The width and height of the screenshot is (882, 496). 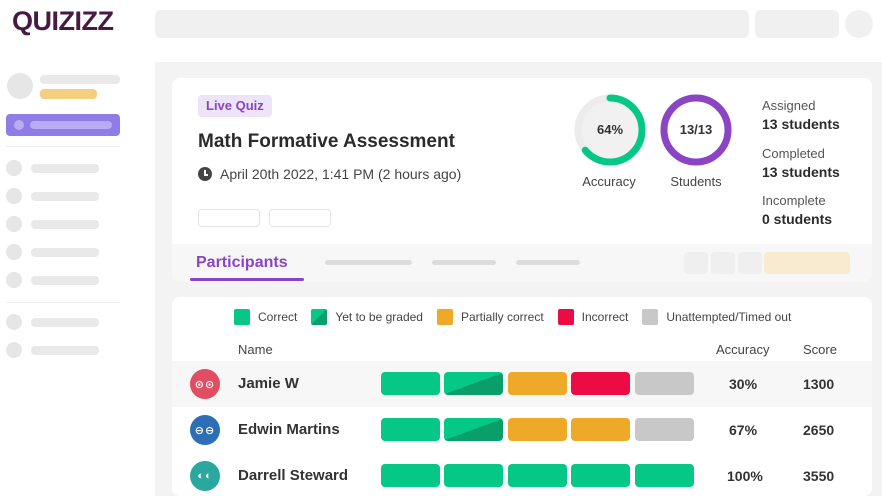 What do you see at coordinates (80, 79) in the screenshot?
I see `sidebar-name-placeholder` at bounding box center [80, 79].